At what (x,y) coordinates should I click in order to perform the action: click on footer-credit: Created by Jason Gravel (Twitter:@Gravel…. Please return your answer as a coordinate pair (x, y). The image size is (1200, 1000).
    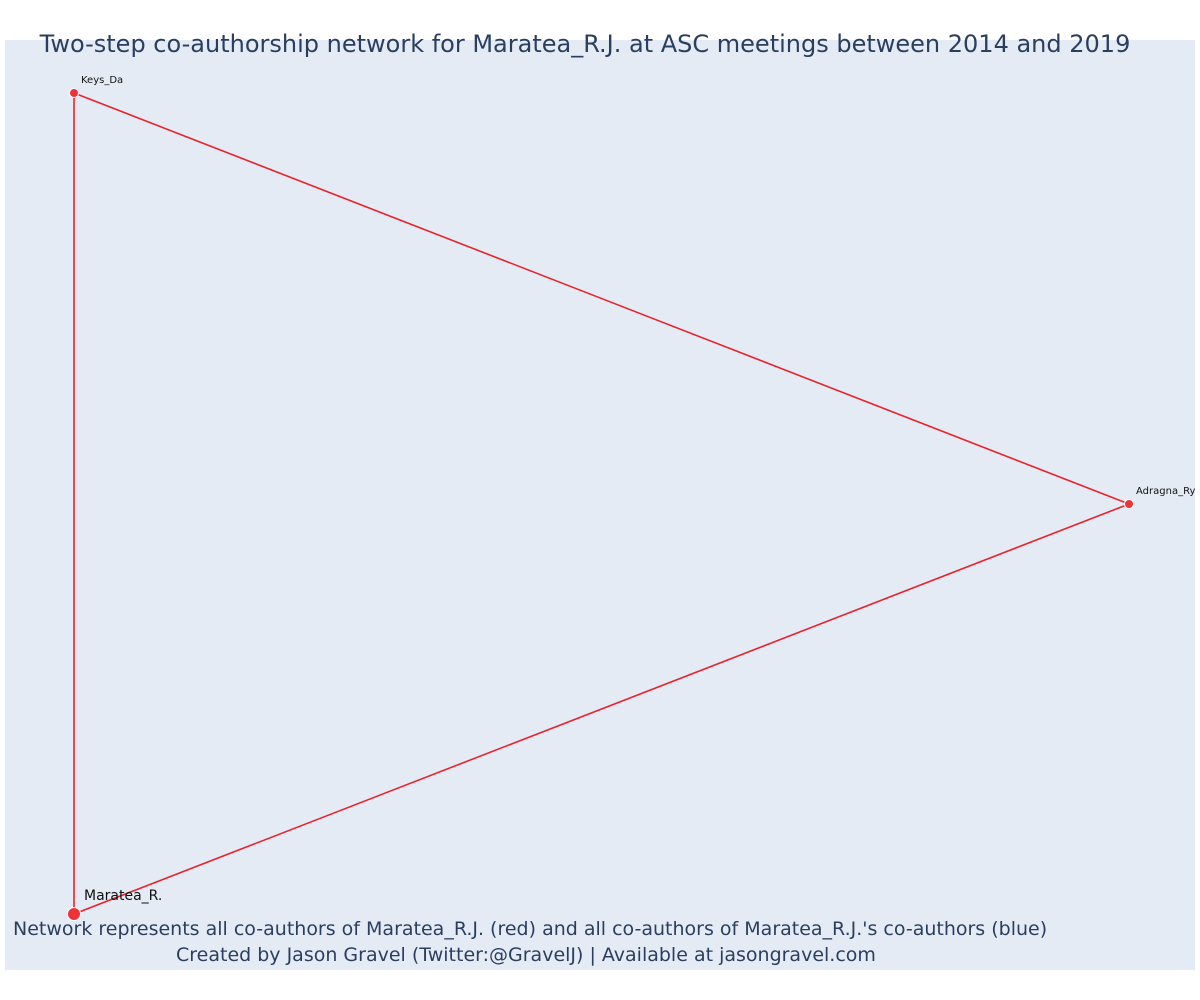
    Looking at the image, I should click on (526, 955).